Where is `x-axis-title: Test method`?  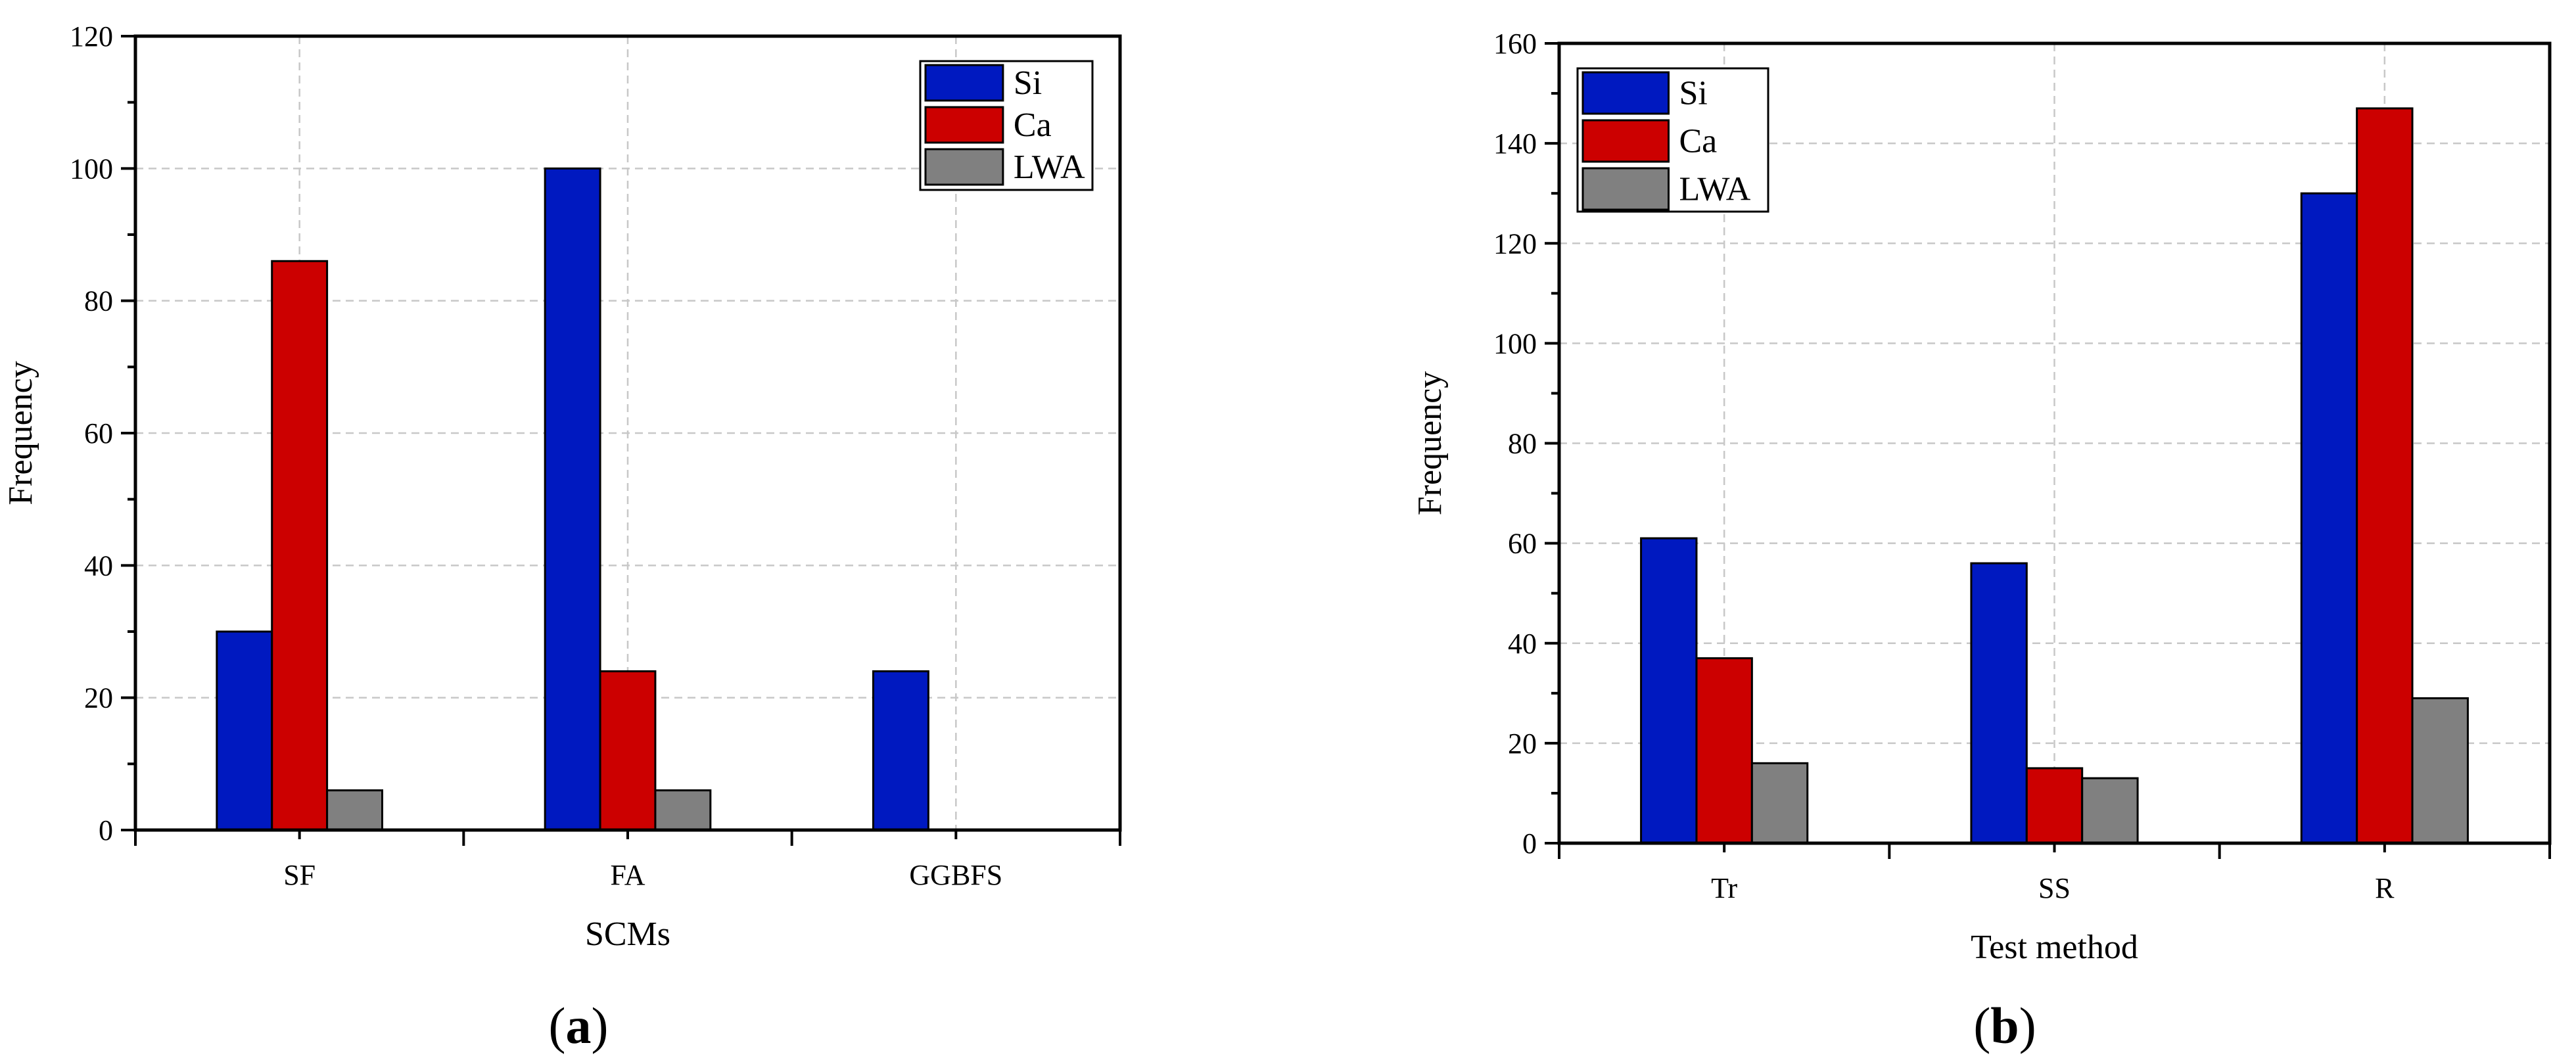
x-axis-title: Test method is located at coordinates (2054, 947).